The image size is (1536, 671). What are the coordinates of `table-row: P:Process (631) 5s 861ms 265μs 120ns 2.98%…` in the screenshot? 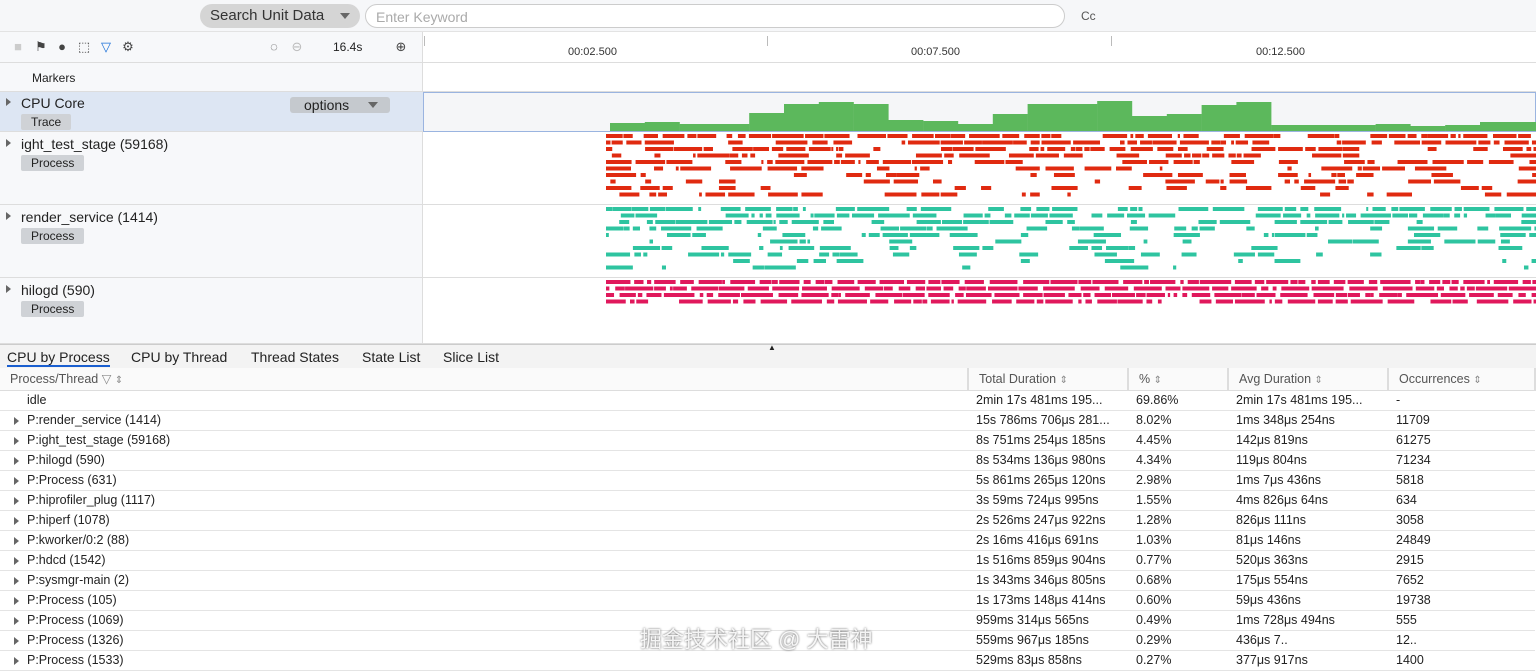 It's located at (767, 480).